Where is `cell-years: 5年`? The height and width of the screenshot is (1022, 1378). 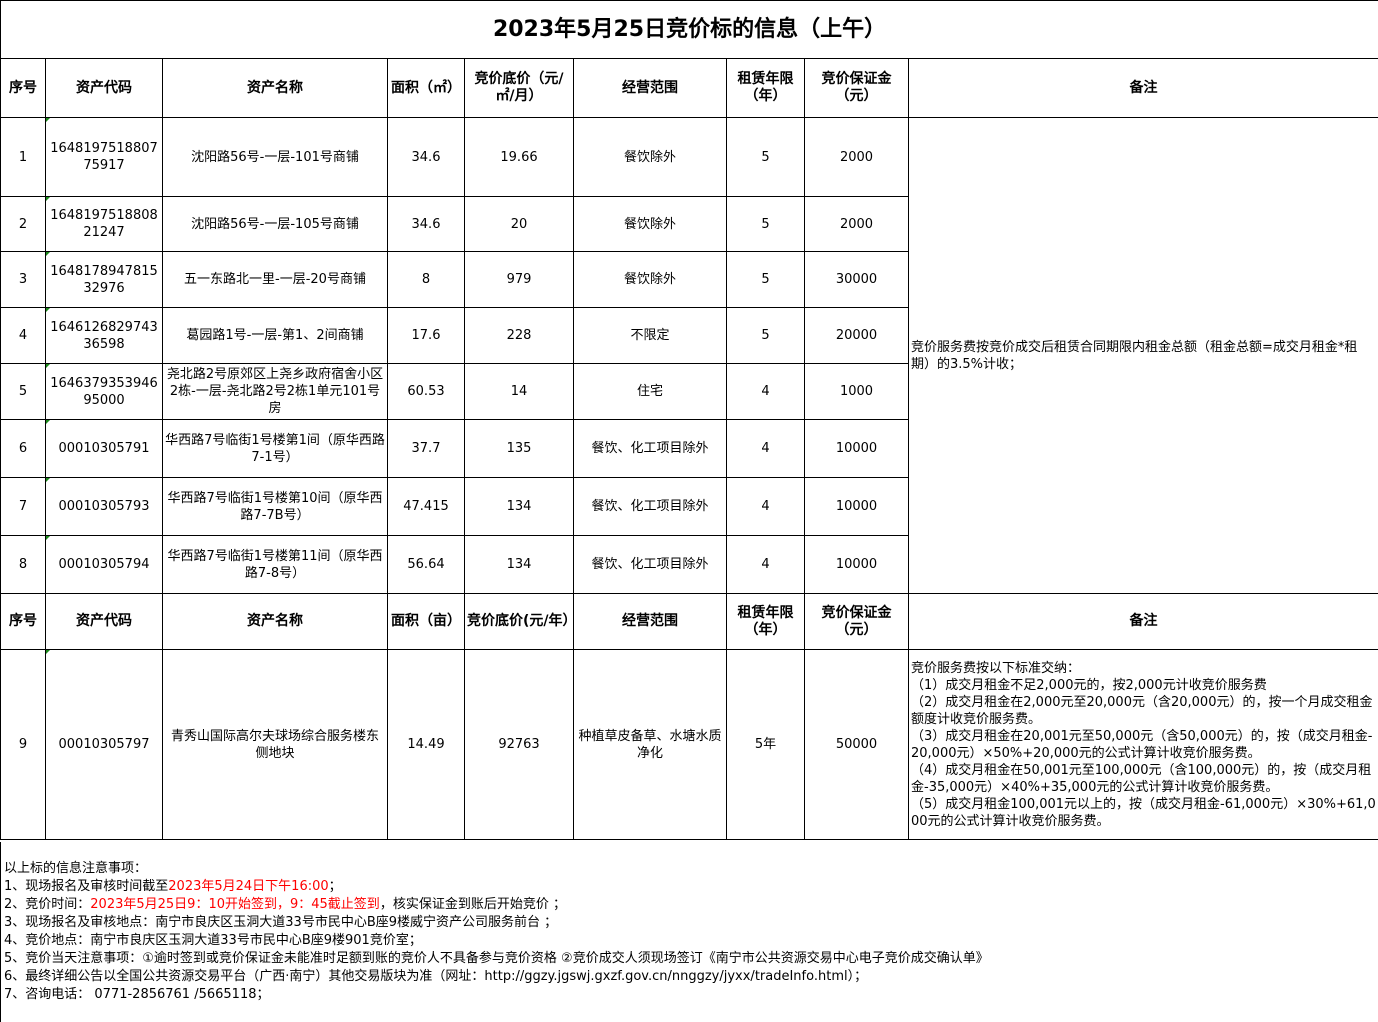
cell-years: 5年 is located at coordinates (765, 744).